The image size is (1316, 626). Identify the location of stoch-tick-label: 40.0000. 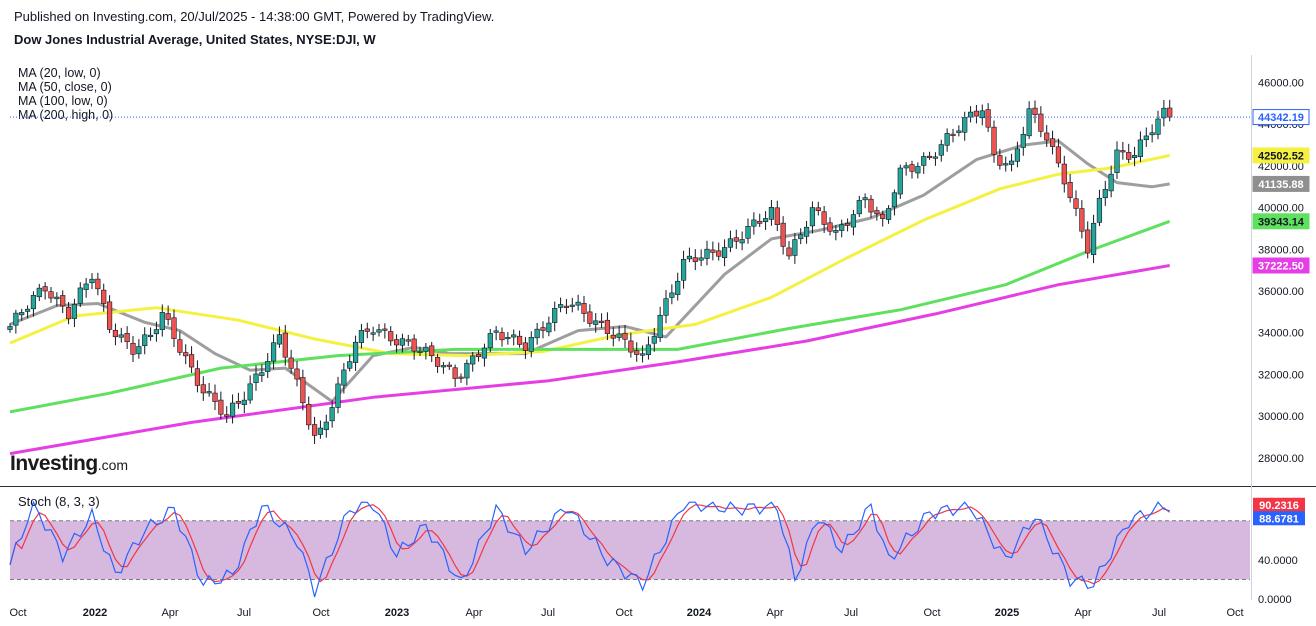
(1278, 561).